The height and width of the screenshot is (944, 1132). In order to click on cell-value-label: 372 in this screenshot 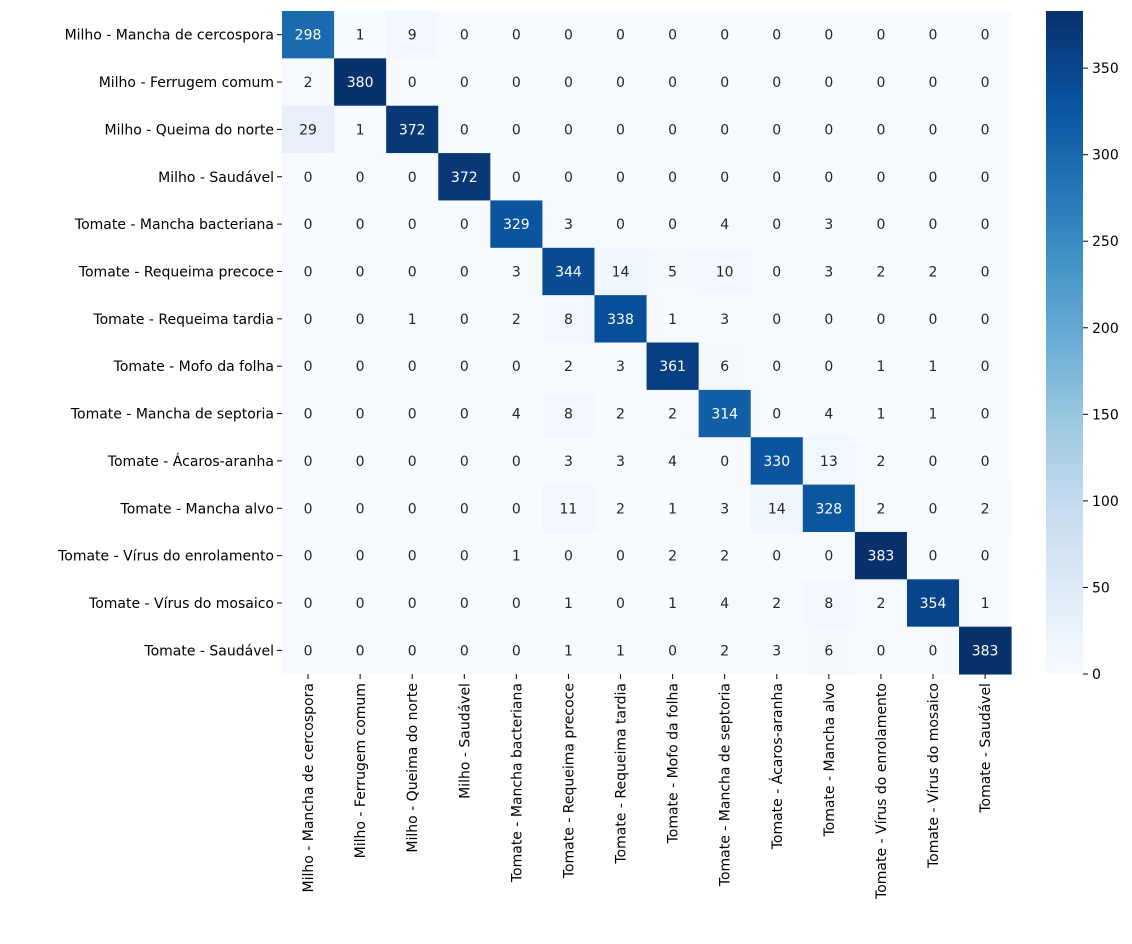, I will do `click(464, 178)`.